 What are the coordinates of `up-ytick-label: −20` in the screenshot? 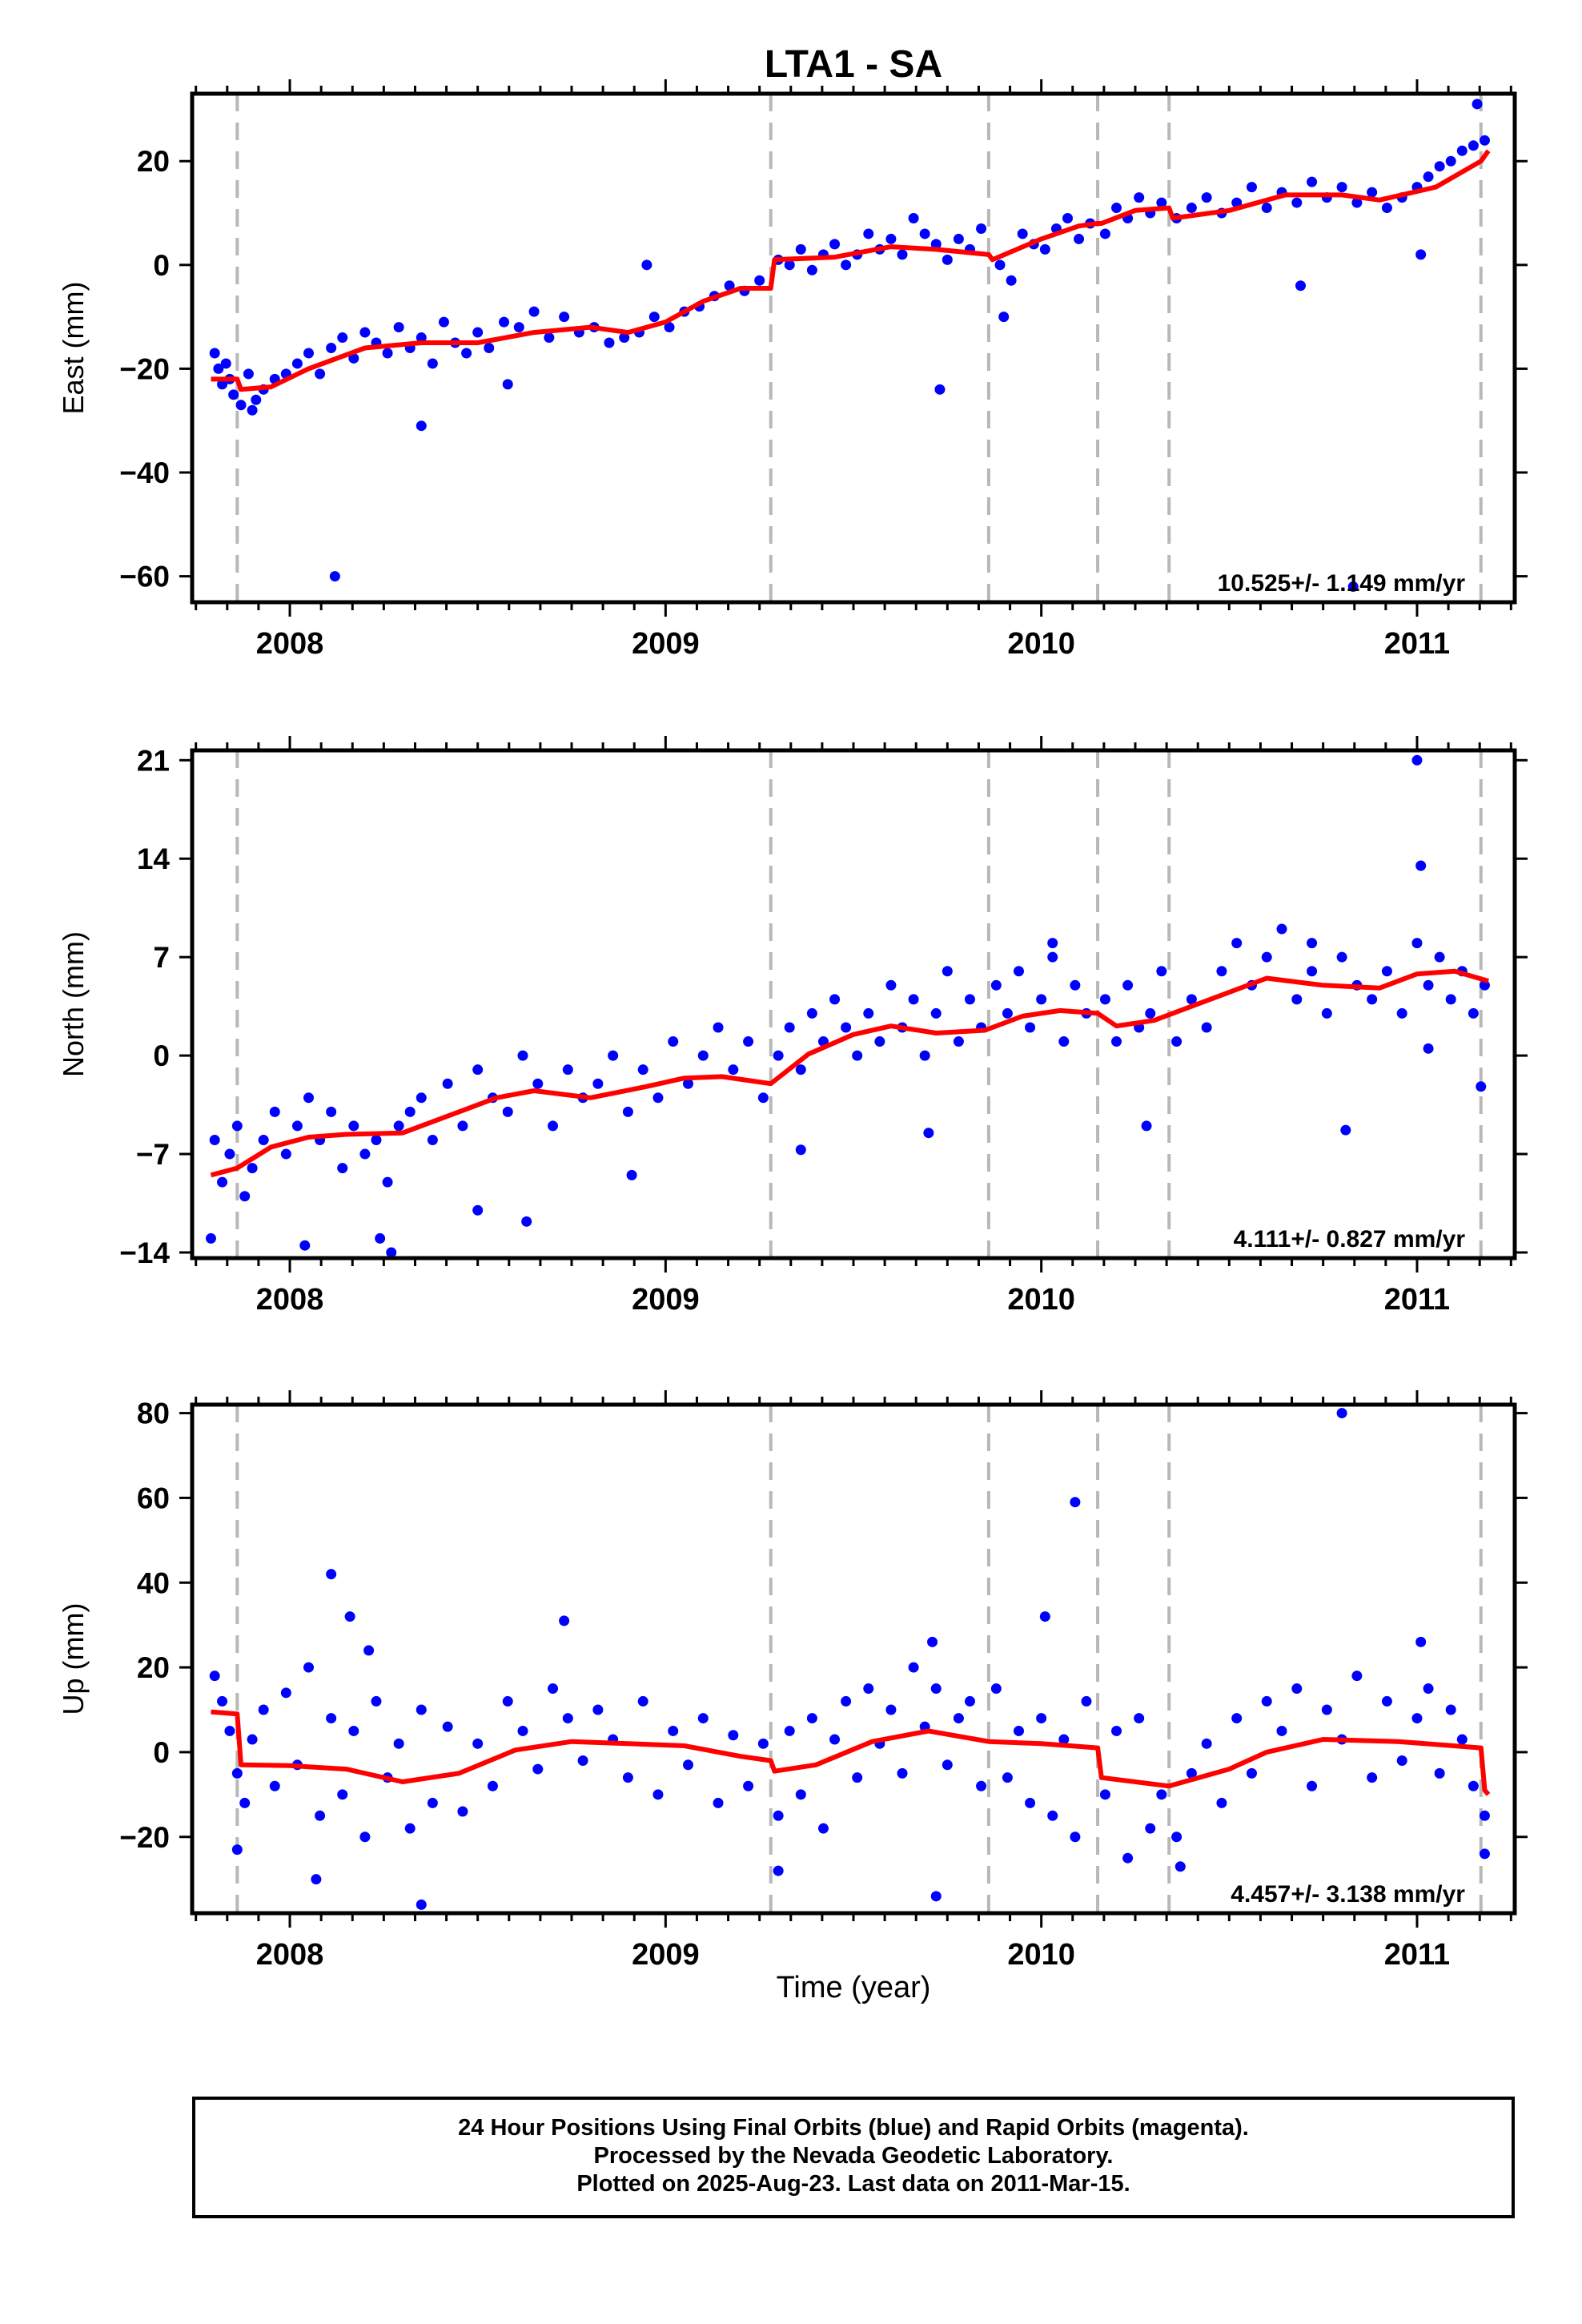 It's located at (144, 1837).